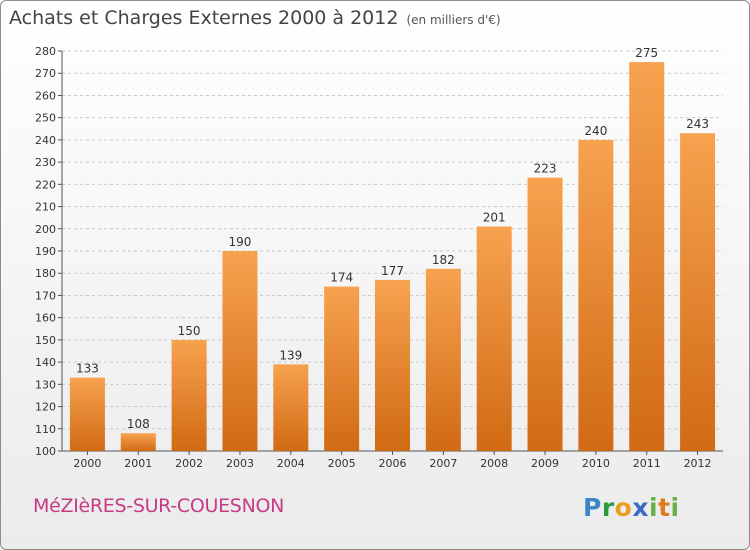 The width and height of the screenshot is (750, 550). I want to click on logo-letter-p: P, so click(592, 507).